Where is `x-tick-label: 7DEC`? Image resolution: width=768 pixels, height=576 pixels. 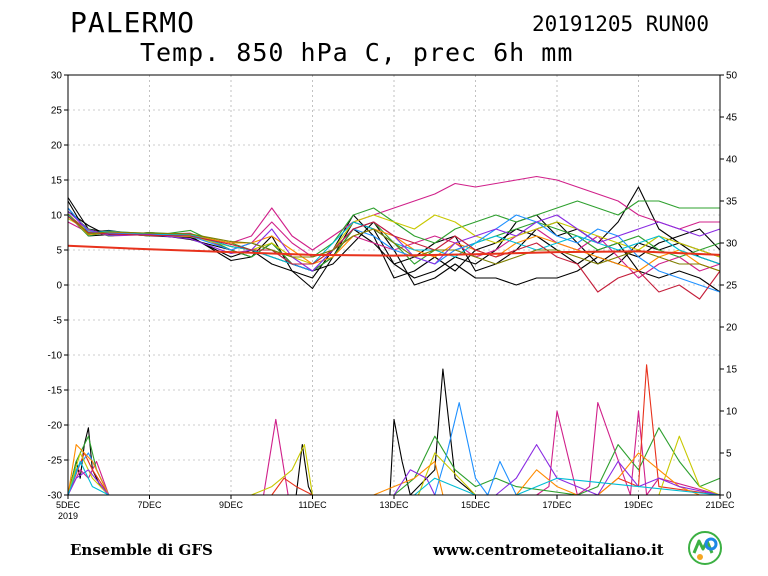
x-tick-label: 7DEC is located at coordinates (149, 505).